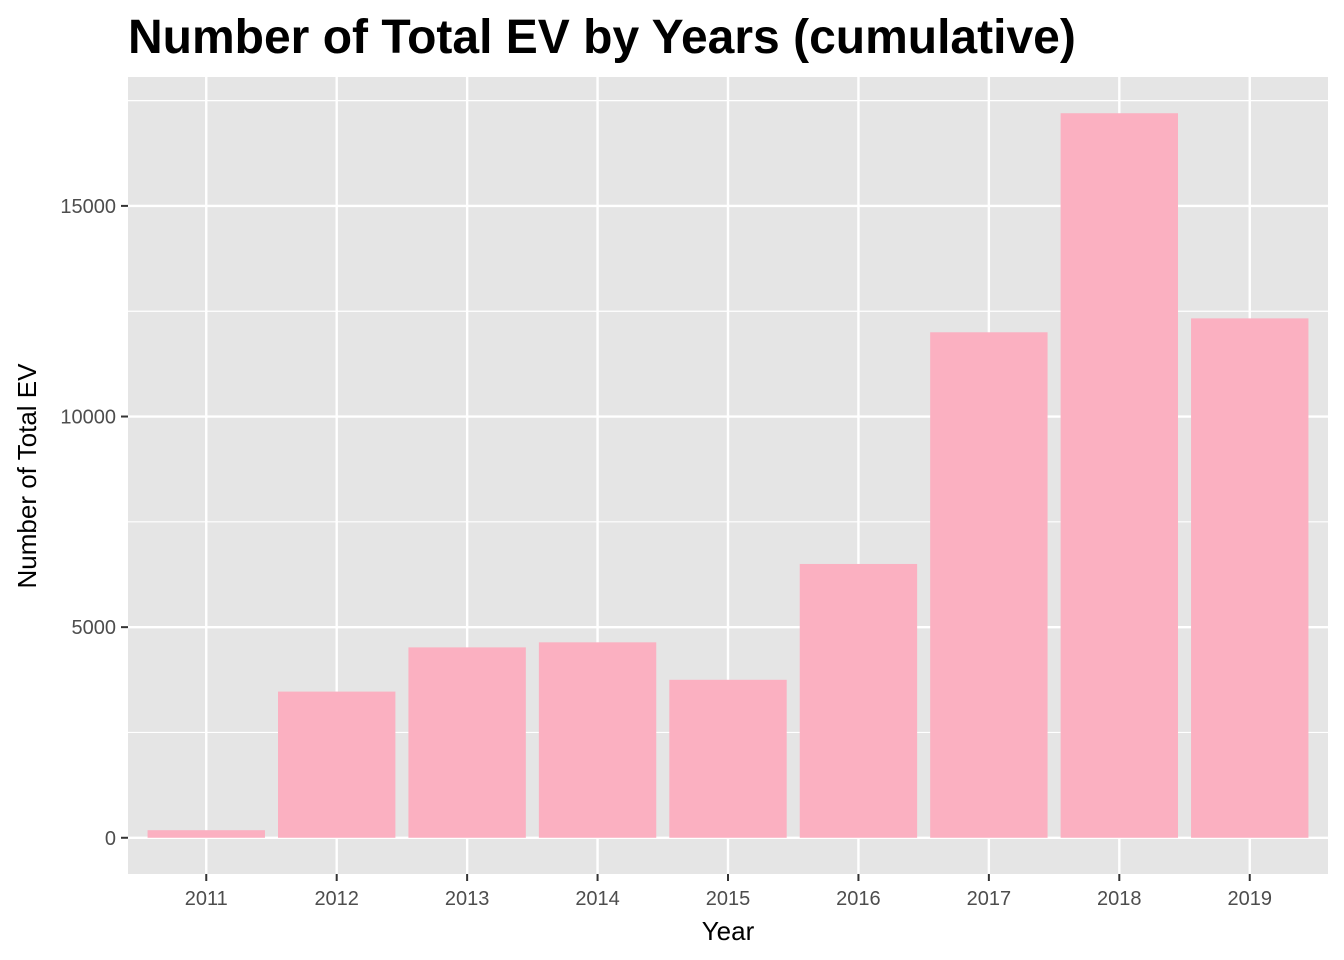 The height and width of the screenshot is (960, 1344). I want to click on bar-2018, so click(1119, 475).